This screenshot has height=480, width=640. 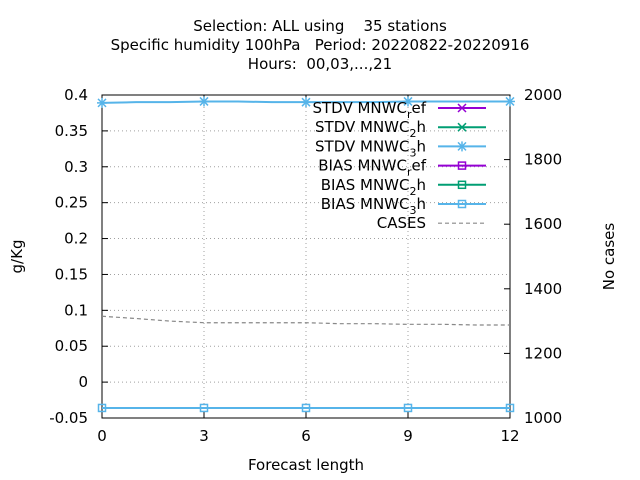 I want to click on y-tick-label: 0.3, so click(x=76, y=167).